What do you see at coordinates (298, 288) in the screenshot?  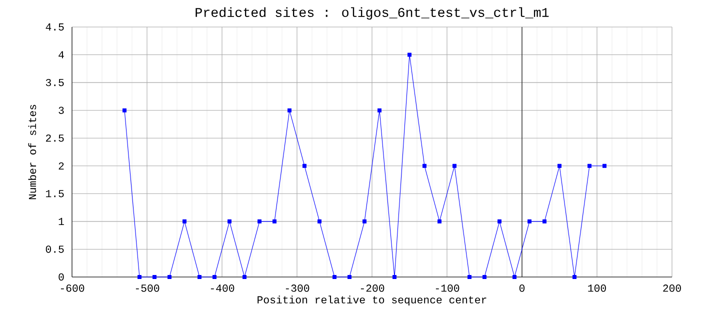 I see `x-tick-label: -300` at bounding box center [298, 288].